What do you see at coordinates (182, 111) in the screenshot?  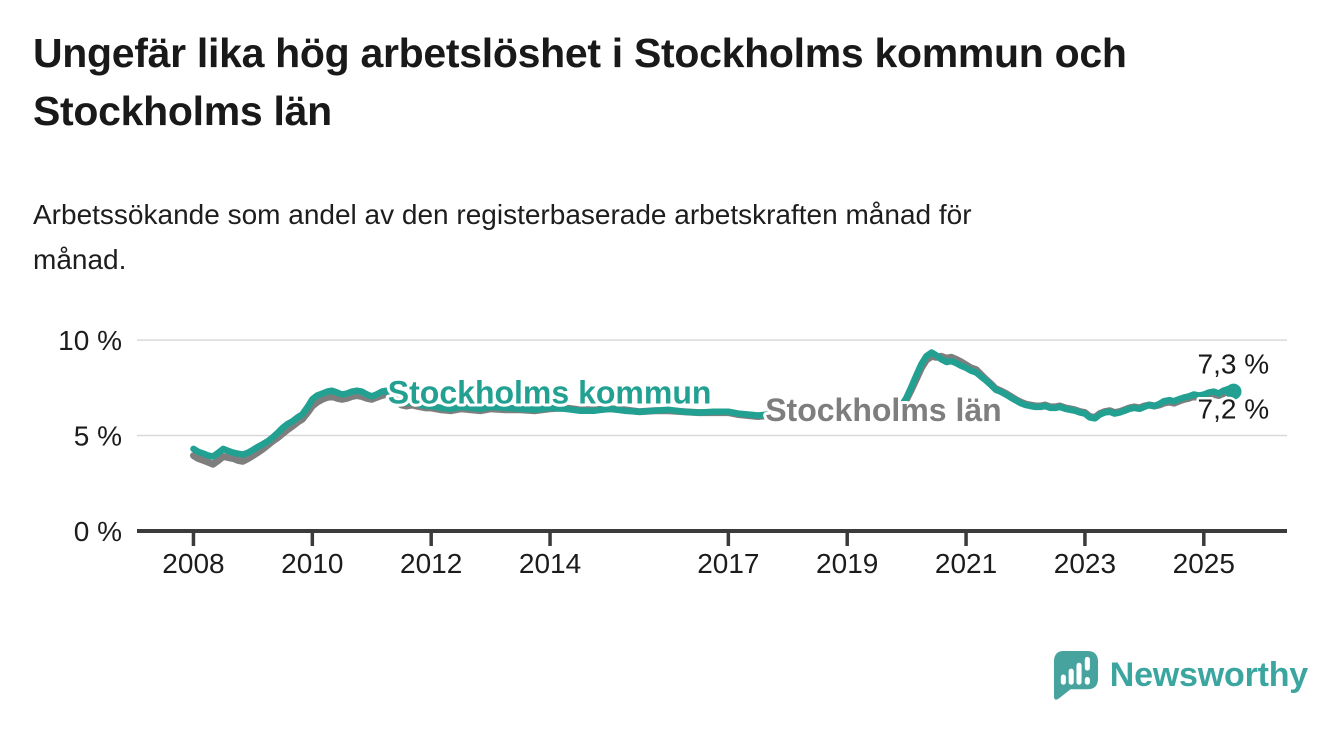 I see `chart-title-line-2: Stockholms län` at bounding box center [182, 111].